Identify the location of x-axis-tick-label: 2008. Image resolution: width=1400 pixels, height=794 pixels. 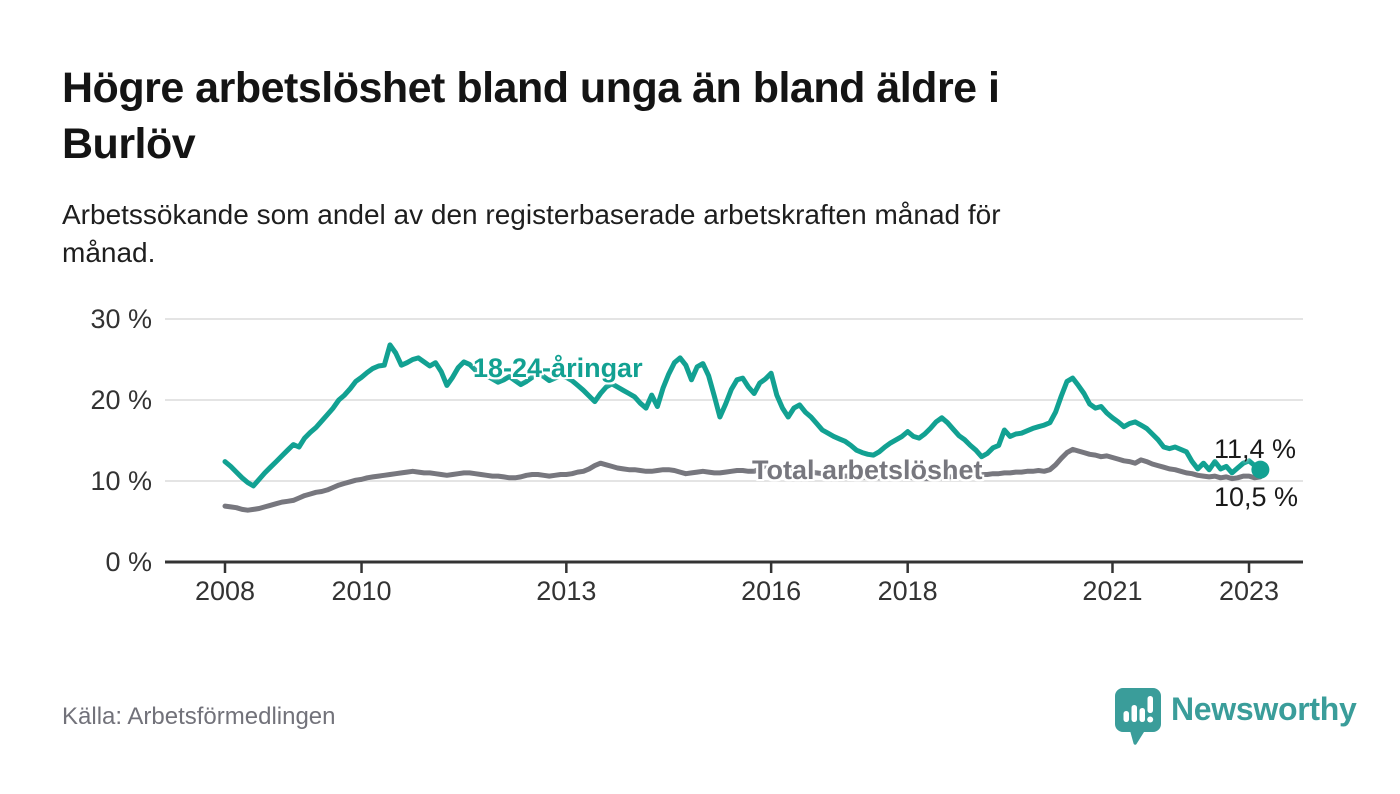
(225, 591).